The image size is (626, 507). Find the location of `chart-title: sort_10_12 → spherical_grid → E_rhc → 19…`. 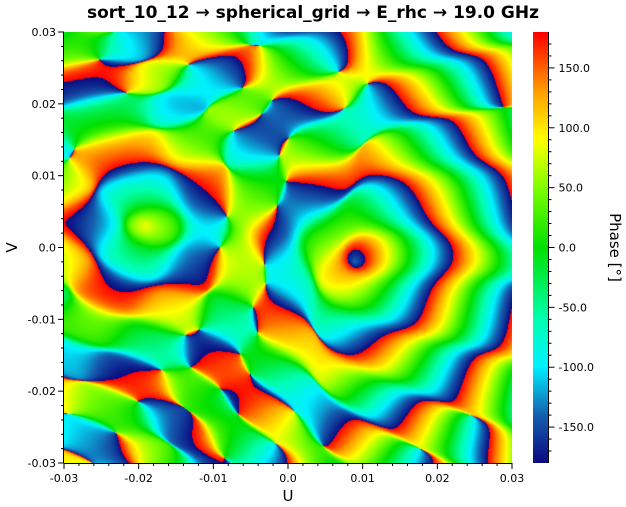

chart-title: sort_10_12 → spherical_grid → E_rhc → 19… is located at coordinates (313, 13).